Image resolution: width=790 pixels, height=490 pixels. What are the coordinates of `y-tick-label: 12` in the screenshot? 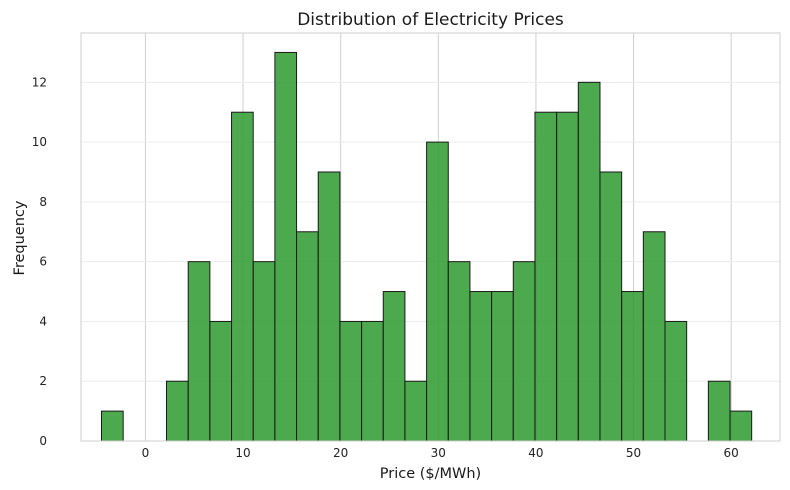 It's located at (39, 82).